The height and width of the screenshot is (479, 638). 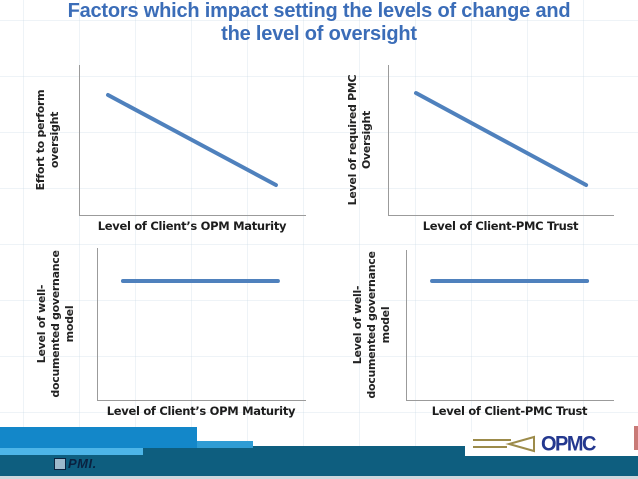 I want to click on y-axis-label-effort-oversight: Effort to perform oversight, so click(x=47, y=140).